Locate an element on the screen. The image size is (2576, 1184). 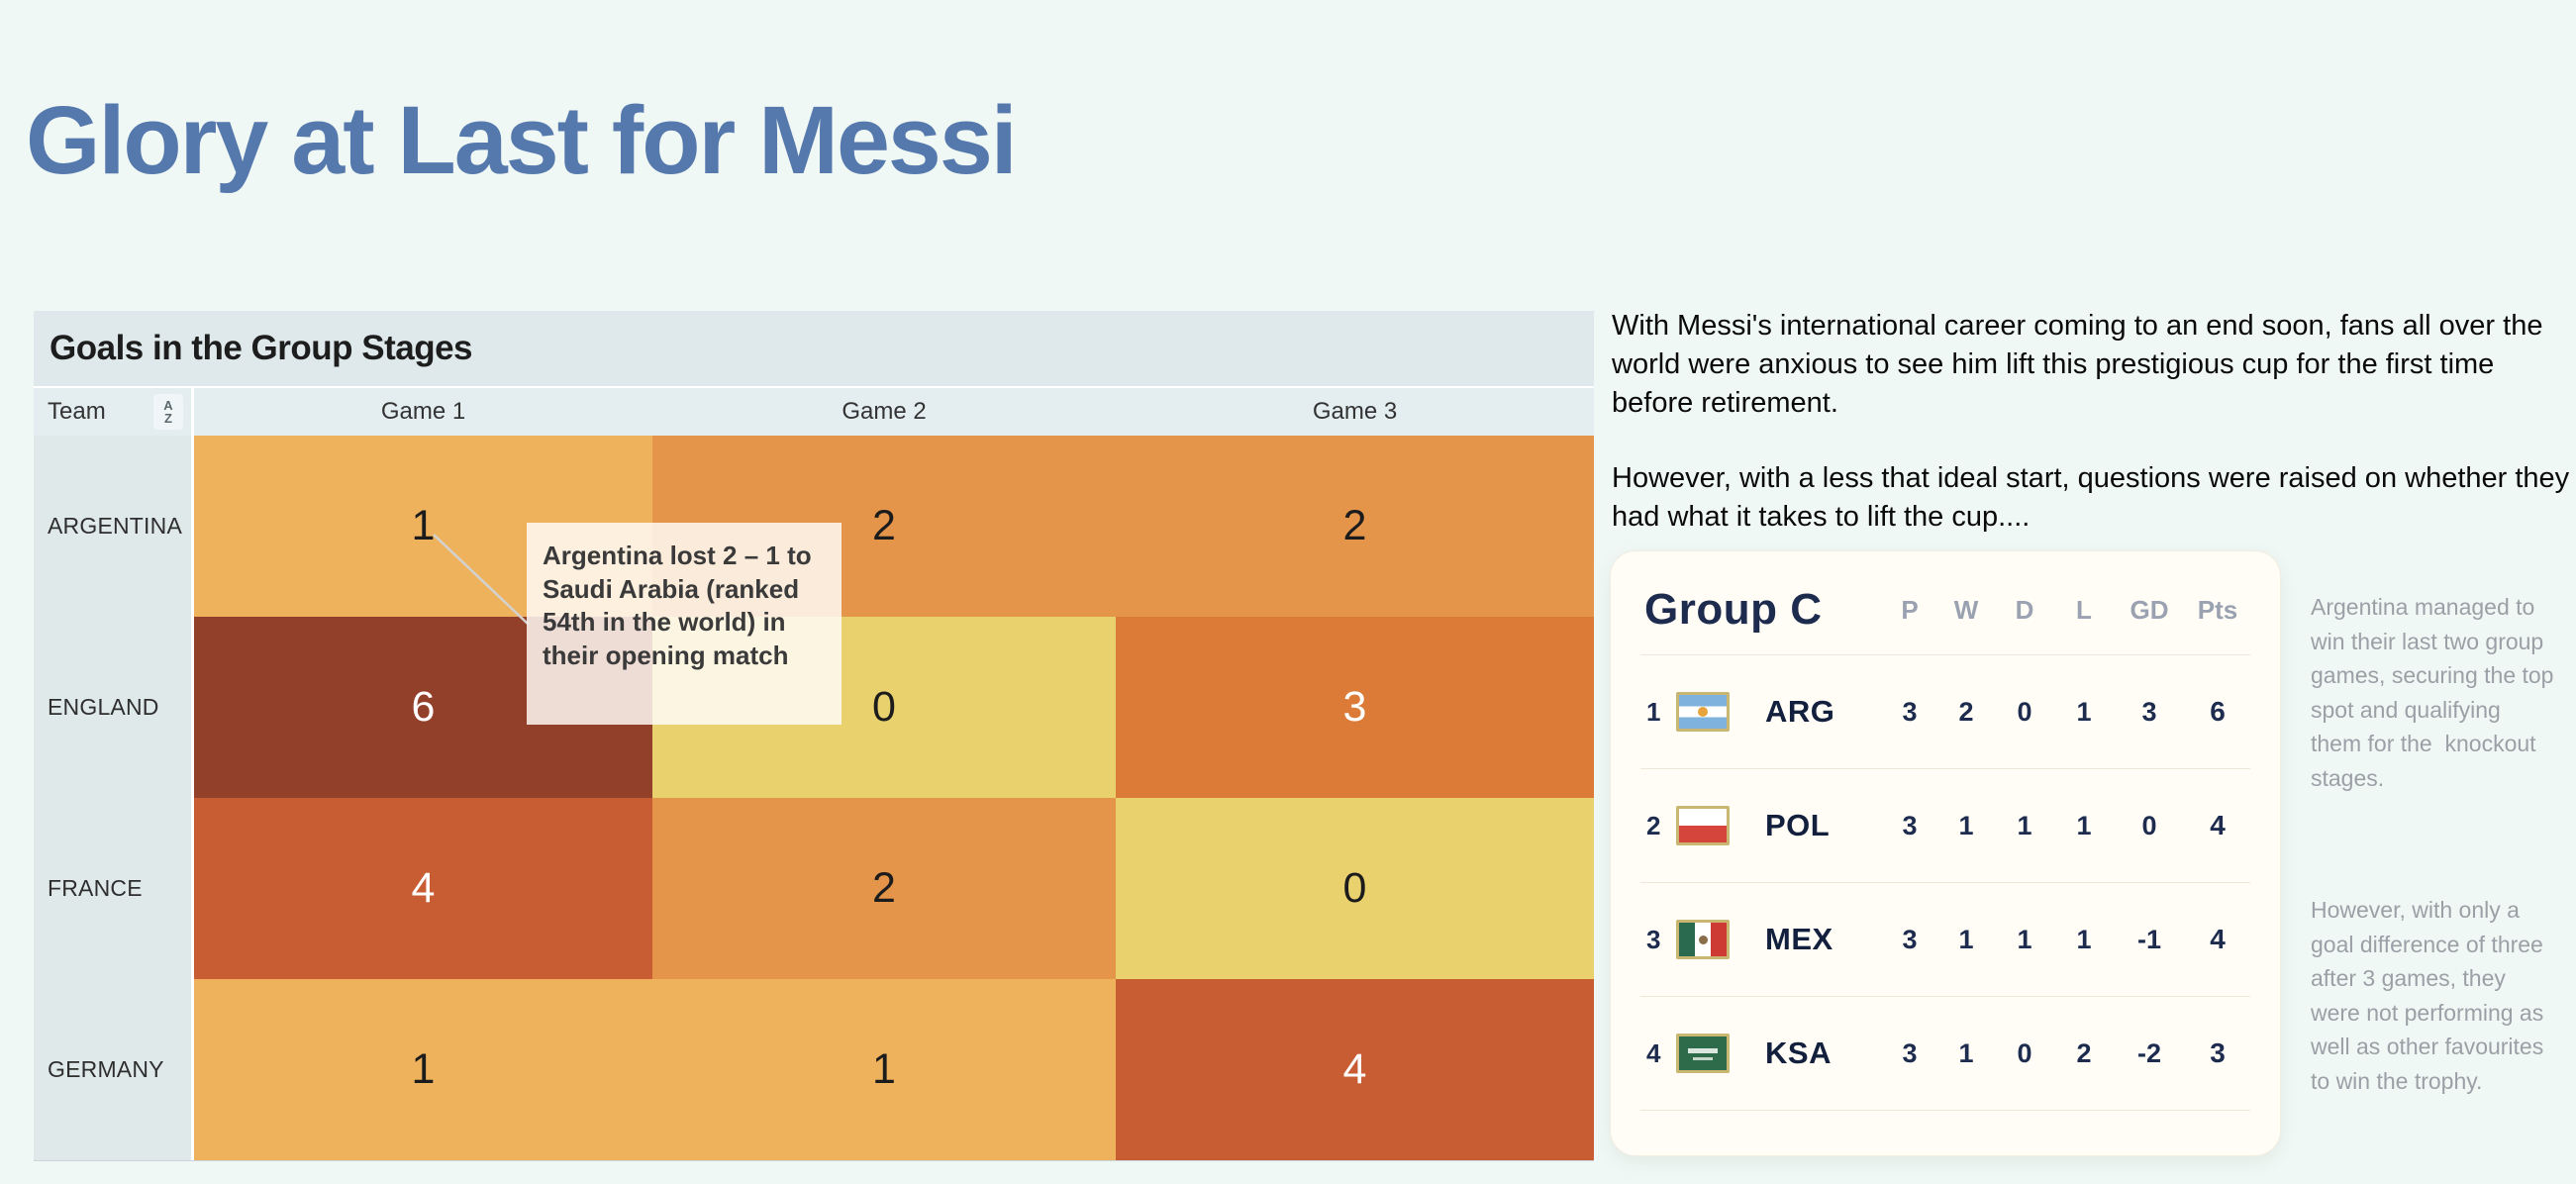
heatmap-row: FRANCE 4 2 0 is located at coordinates (814, 888).